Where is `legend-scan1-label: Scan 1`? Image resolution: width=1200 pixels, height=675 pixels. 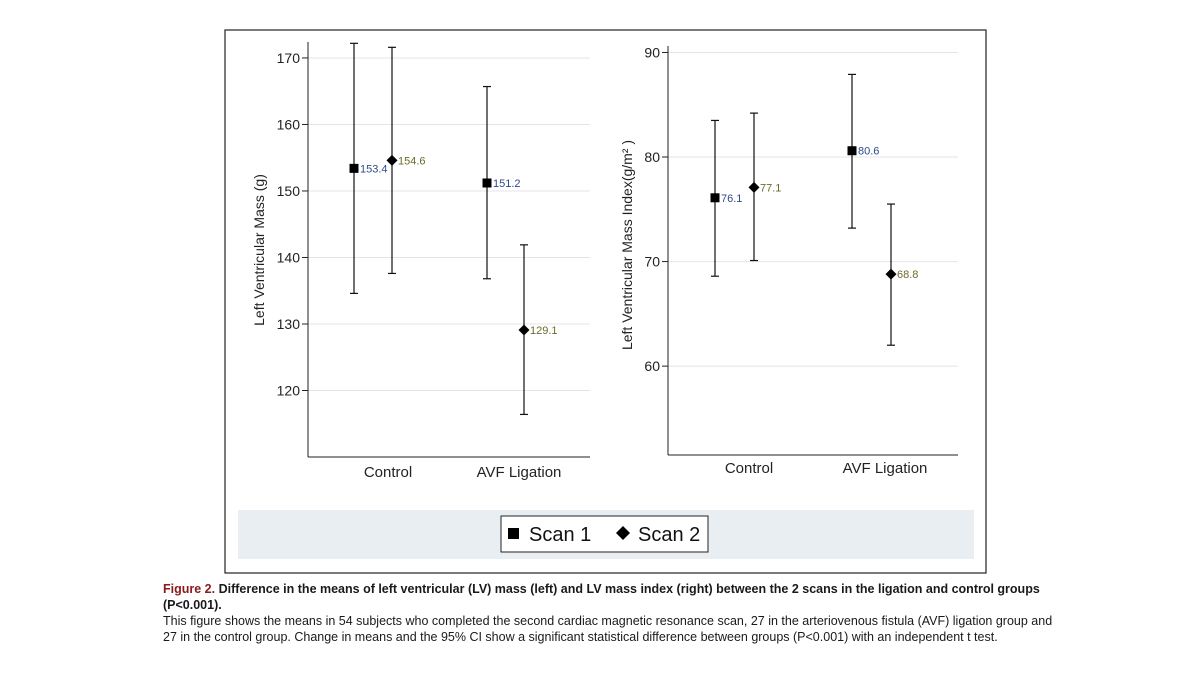 legend-scan1-label: Scan 1 is located at coordinates (560, 535).